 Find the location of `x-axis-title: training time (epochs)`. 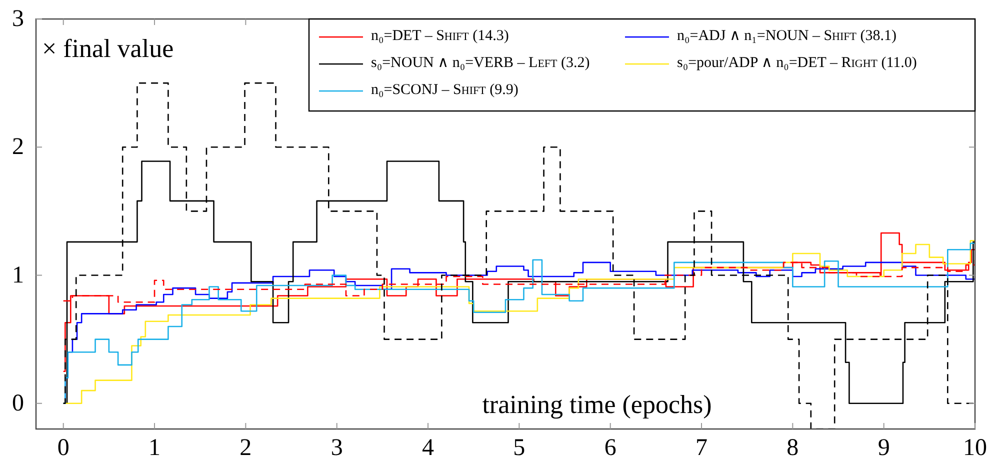

x-axis-title: training time (epochs) is located at coordinates (597, 404).